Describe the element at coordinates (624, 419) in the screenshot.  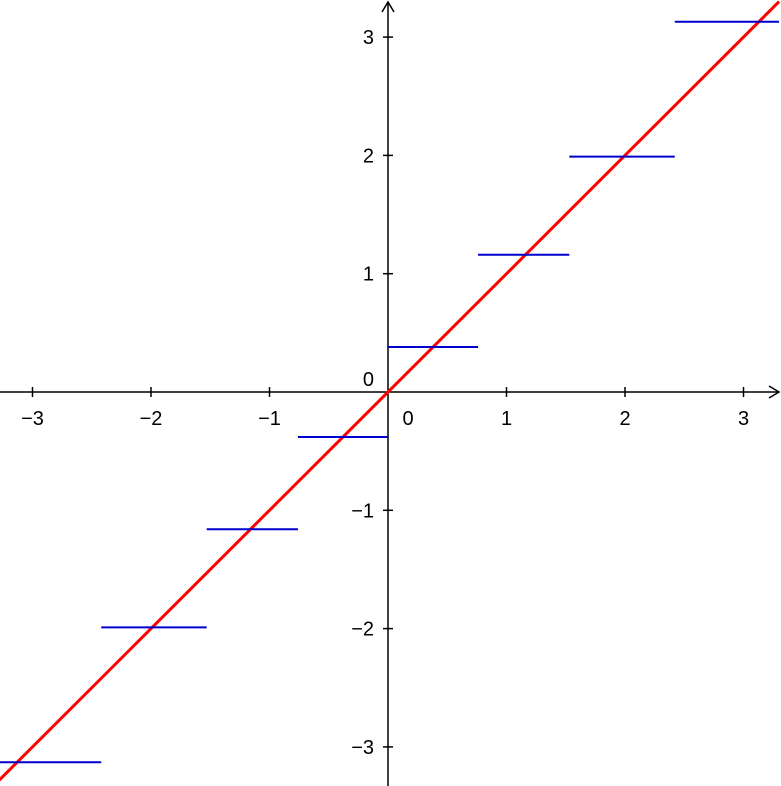
I see `x-tick-label: 2` at that location.